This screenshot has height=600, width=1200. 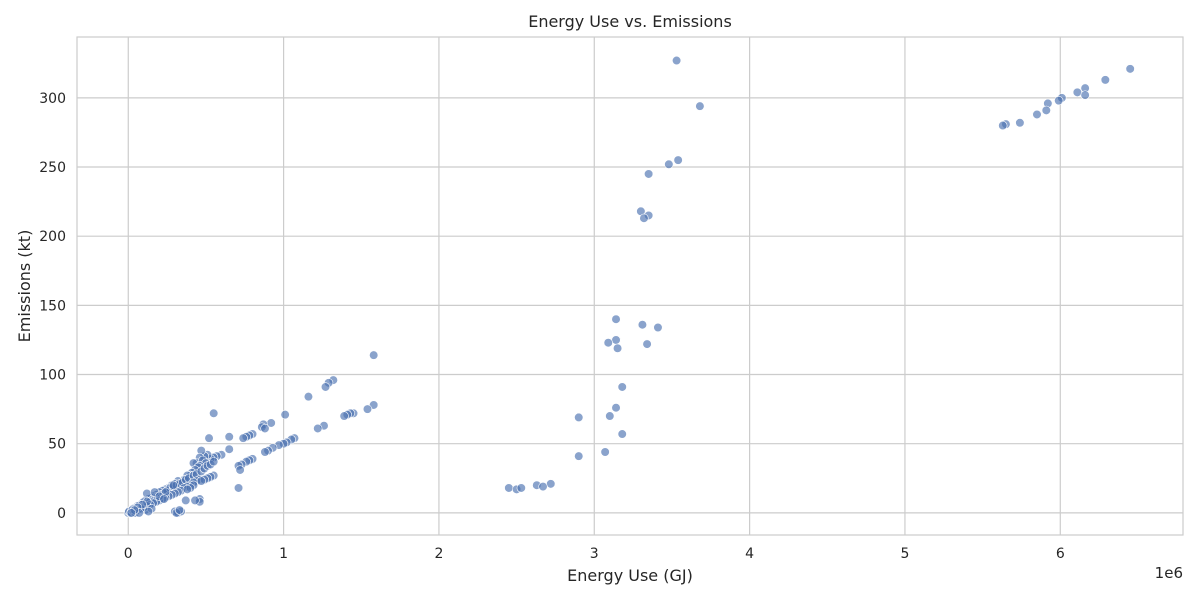 I want to click on x-tick-labels: 0 1 2 3 4 5 6, so click(x=594, y=554).